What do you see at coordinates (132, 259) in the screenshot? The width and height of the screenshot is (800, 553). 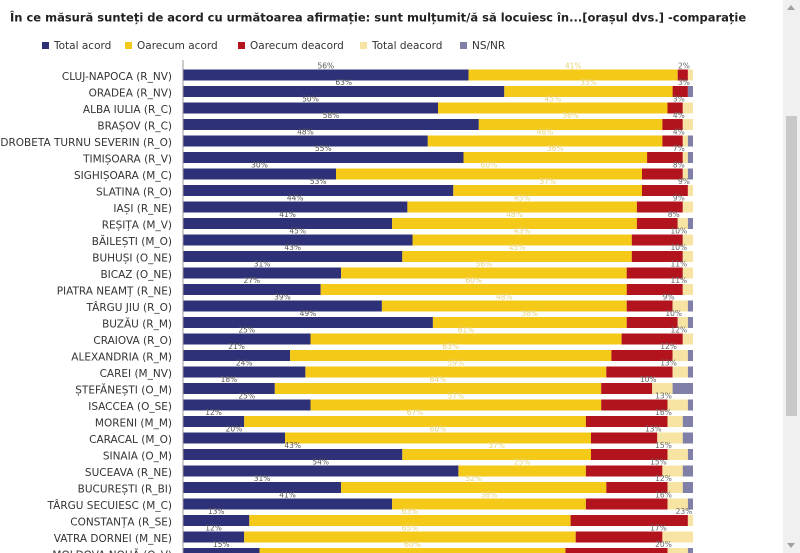 I see `category-label: BUHUȘI (O_NE)` at bounding box center [132, 259].